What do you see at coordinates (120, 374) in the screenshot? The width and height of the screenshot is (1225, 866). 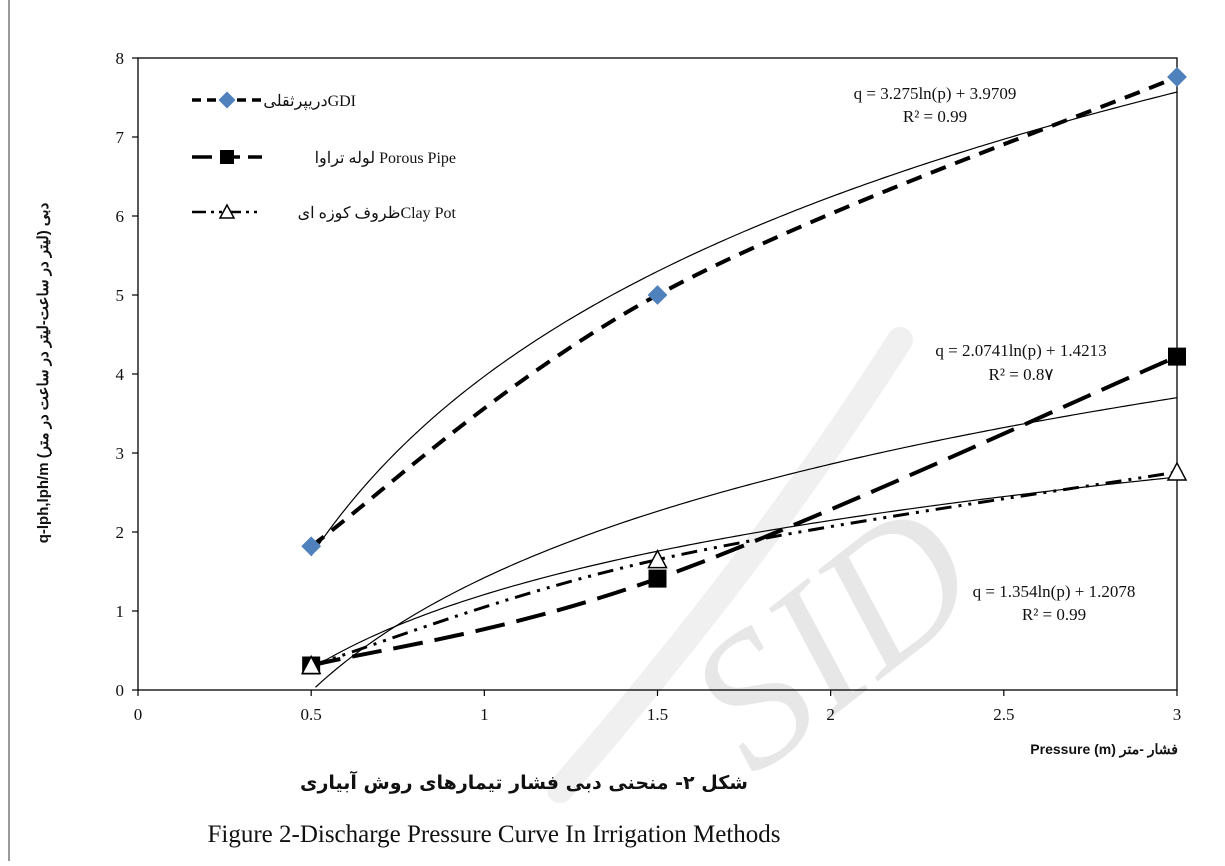 I see `y-tick-label: 4` at bounding box center [120, 374].